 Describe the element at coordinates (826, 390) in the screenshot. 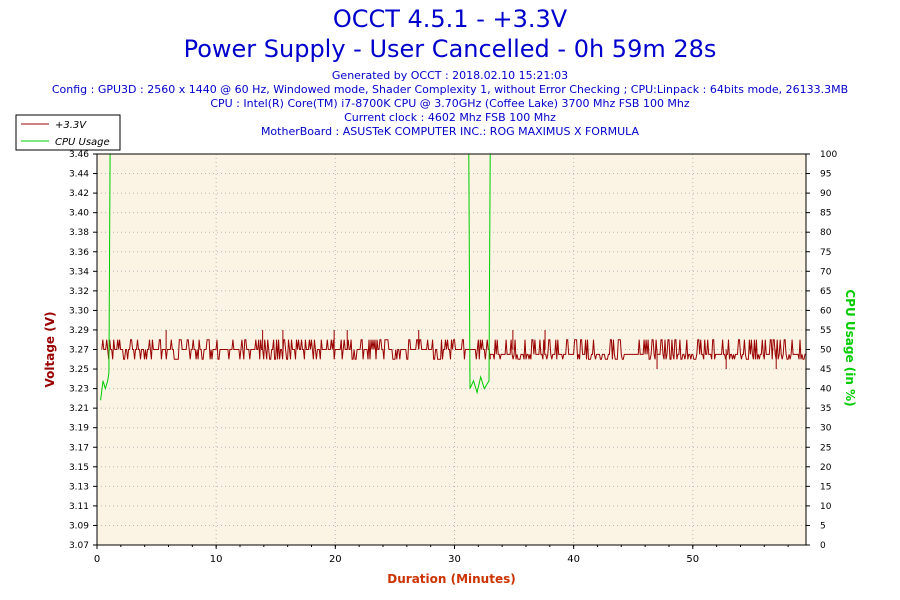

I see `y2-tick-label: 40` at that location.